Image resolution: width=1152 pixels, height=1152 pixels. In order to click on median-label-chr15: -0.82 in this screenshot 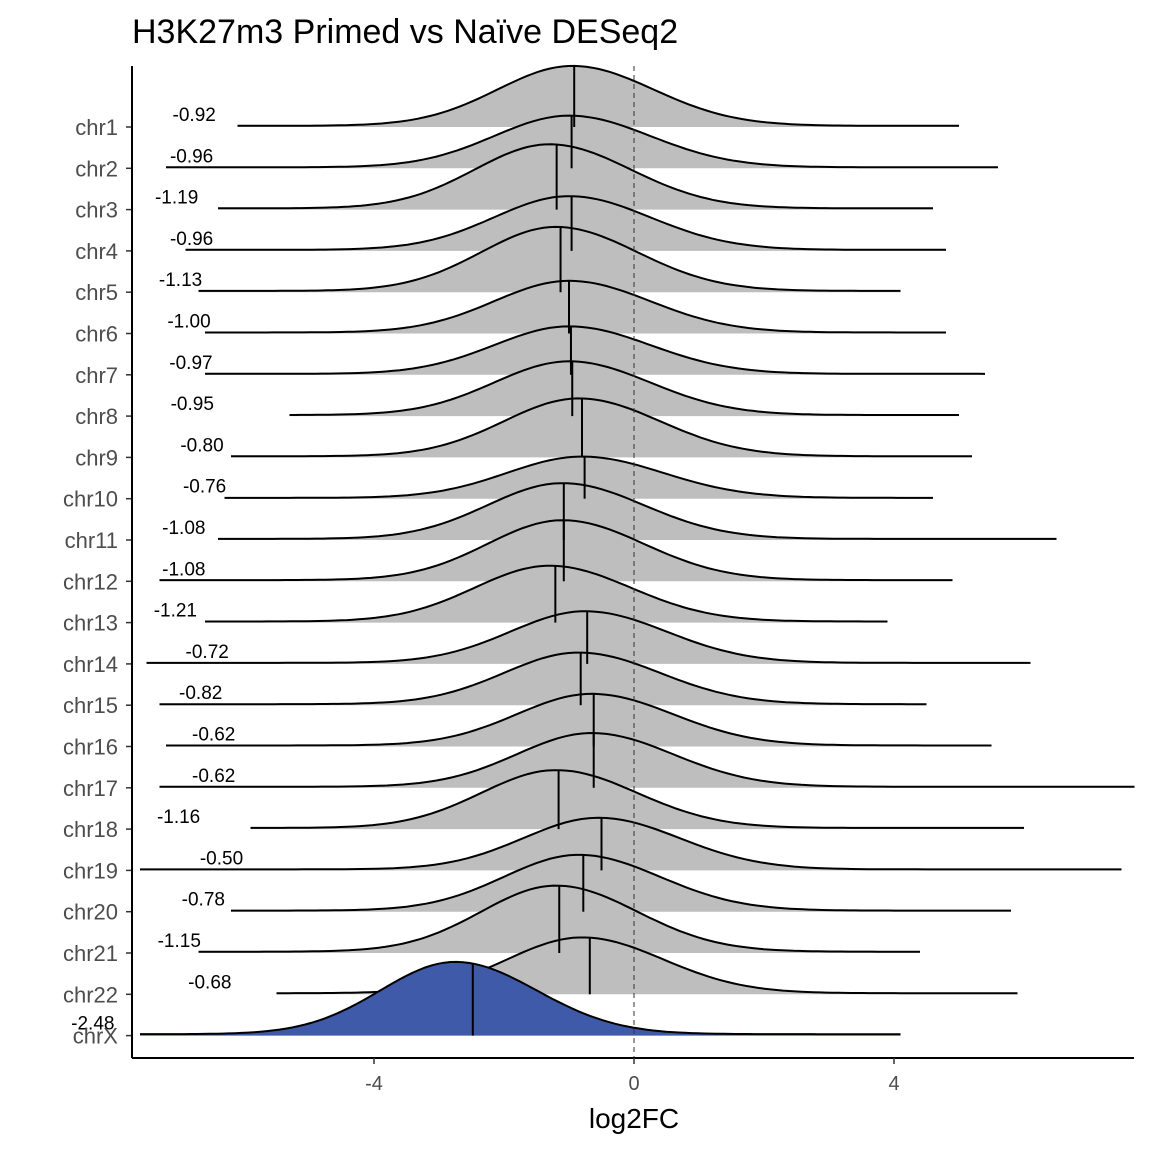, I will do `click(200, 693)`.